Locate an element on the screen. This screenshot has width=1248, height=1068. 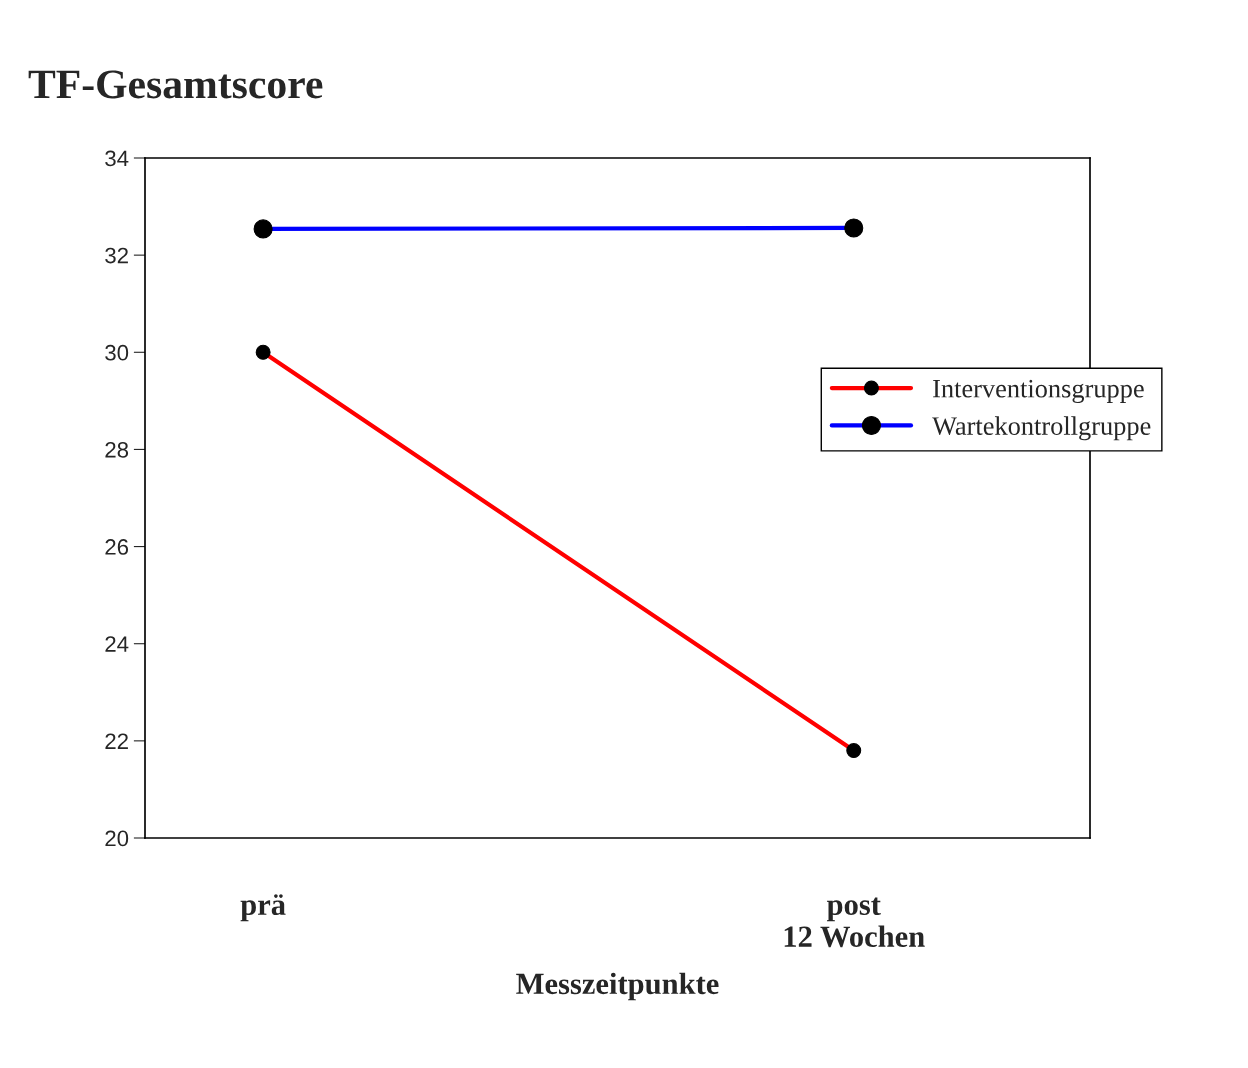
legend-label: Interventionsgruppe is located at coordinates (1038, 391).